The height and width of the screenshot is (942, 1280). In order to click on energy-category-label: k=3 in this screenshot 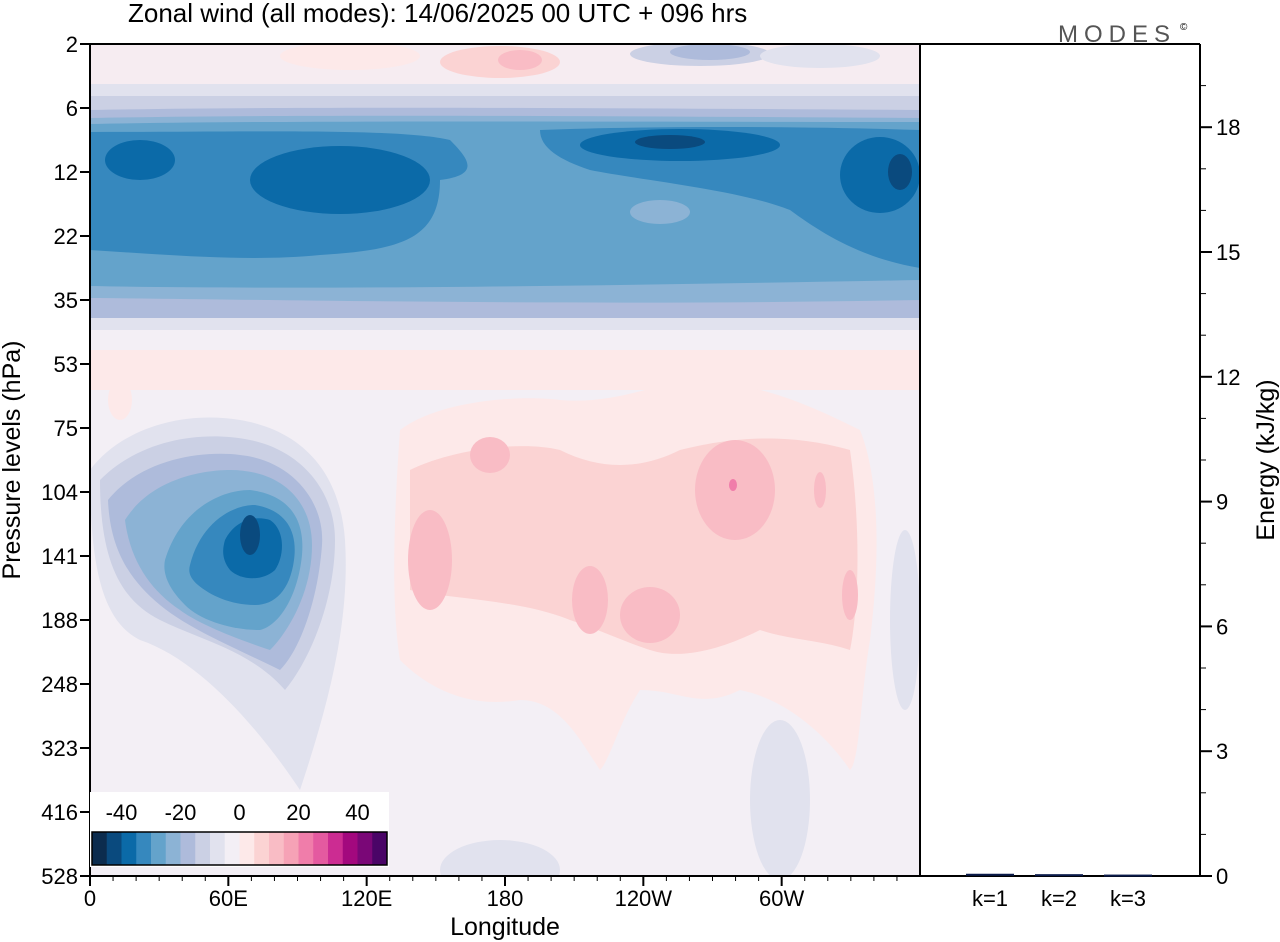, I will do `click(1128, 898)`.